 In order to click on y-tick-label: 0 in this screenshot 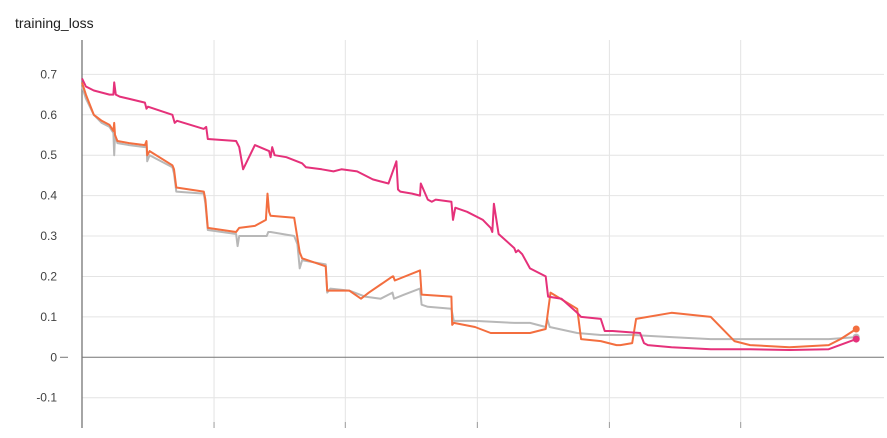, I will do `click(53, 357)`.